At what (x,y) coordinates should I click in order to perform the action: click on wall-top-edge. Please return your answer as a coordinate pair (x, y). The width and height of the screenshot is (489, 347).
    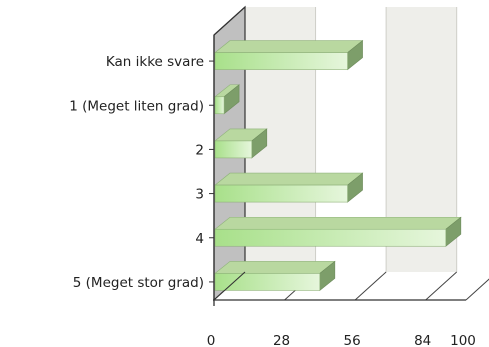
    Looking at the image, I should click on (229, 21).